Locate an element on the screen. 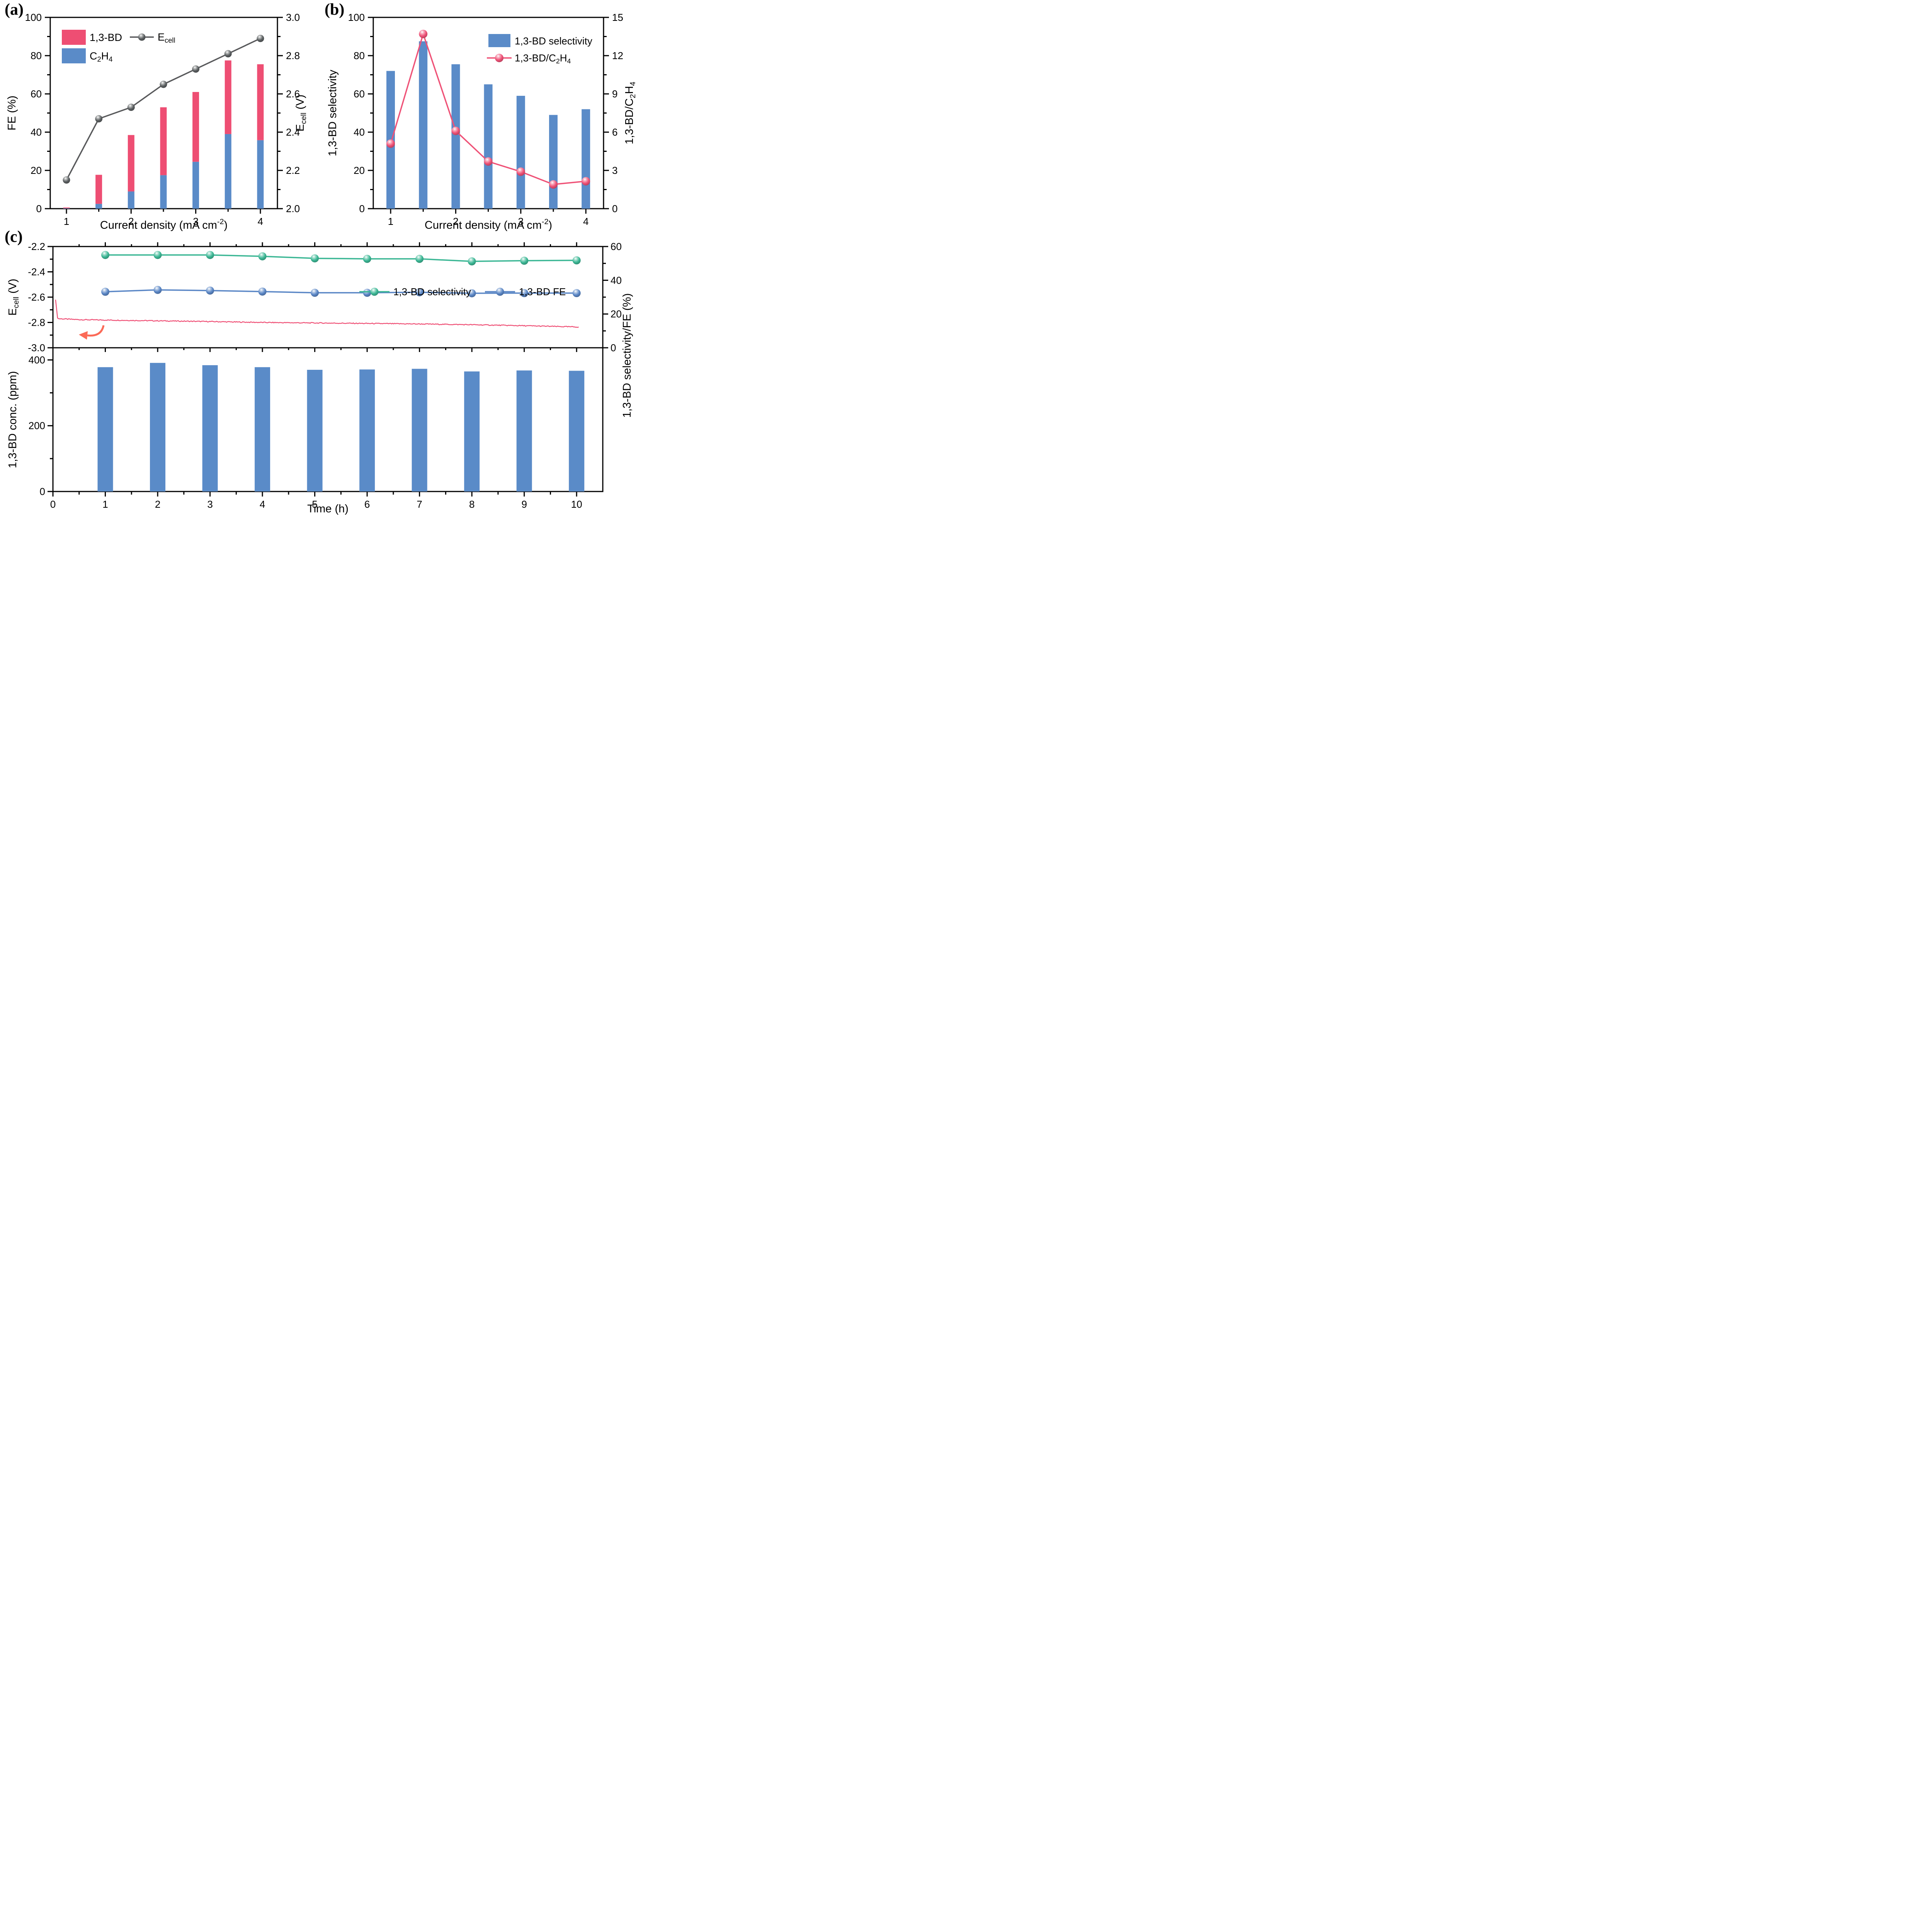 This screenshot has height=1932, width=1932. svg-text: 1,3-BD conc. (ppm) is located at coordinates (13, 420).